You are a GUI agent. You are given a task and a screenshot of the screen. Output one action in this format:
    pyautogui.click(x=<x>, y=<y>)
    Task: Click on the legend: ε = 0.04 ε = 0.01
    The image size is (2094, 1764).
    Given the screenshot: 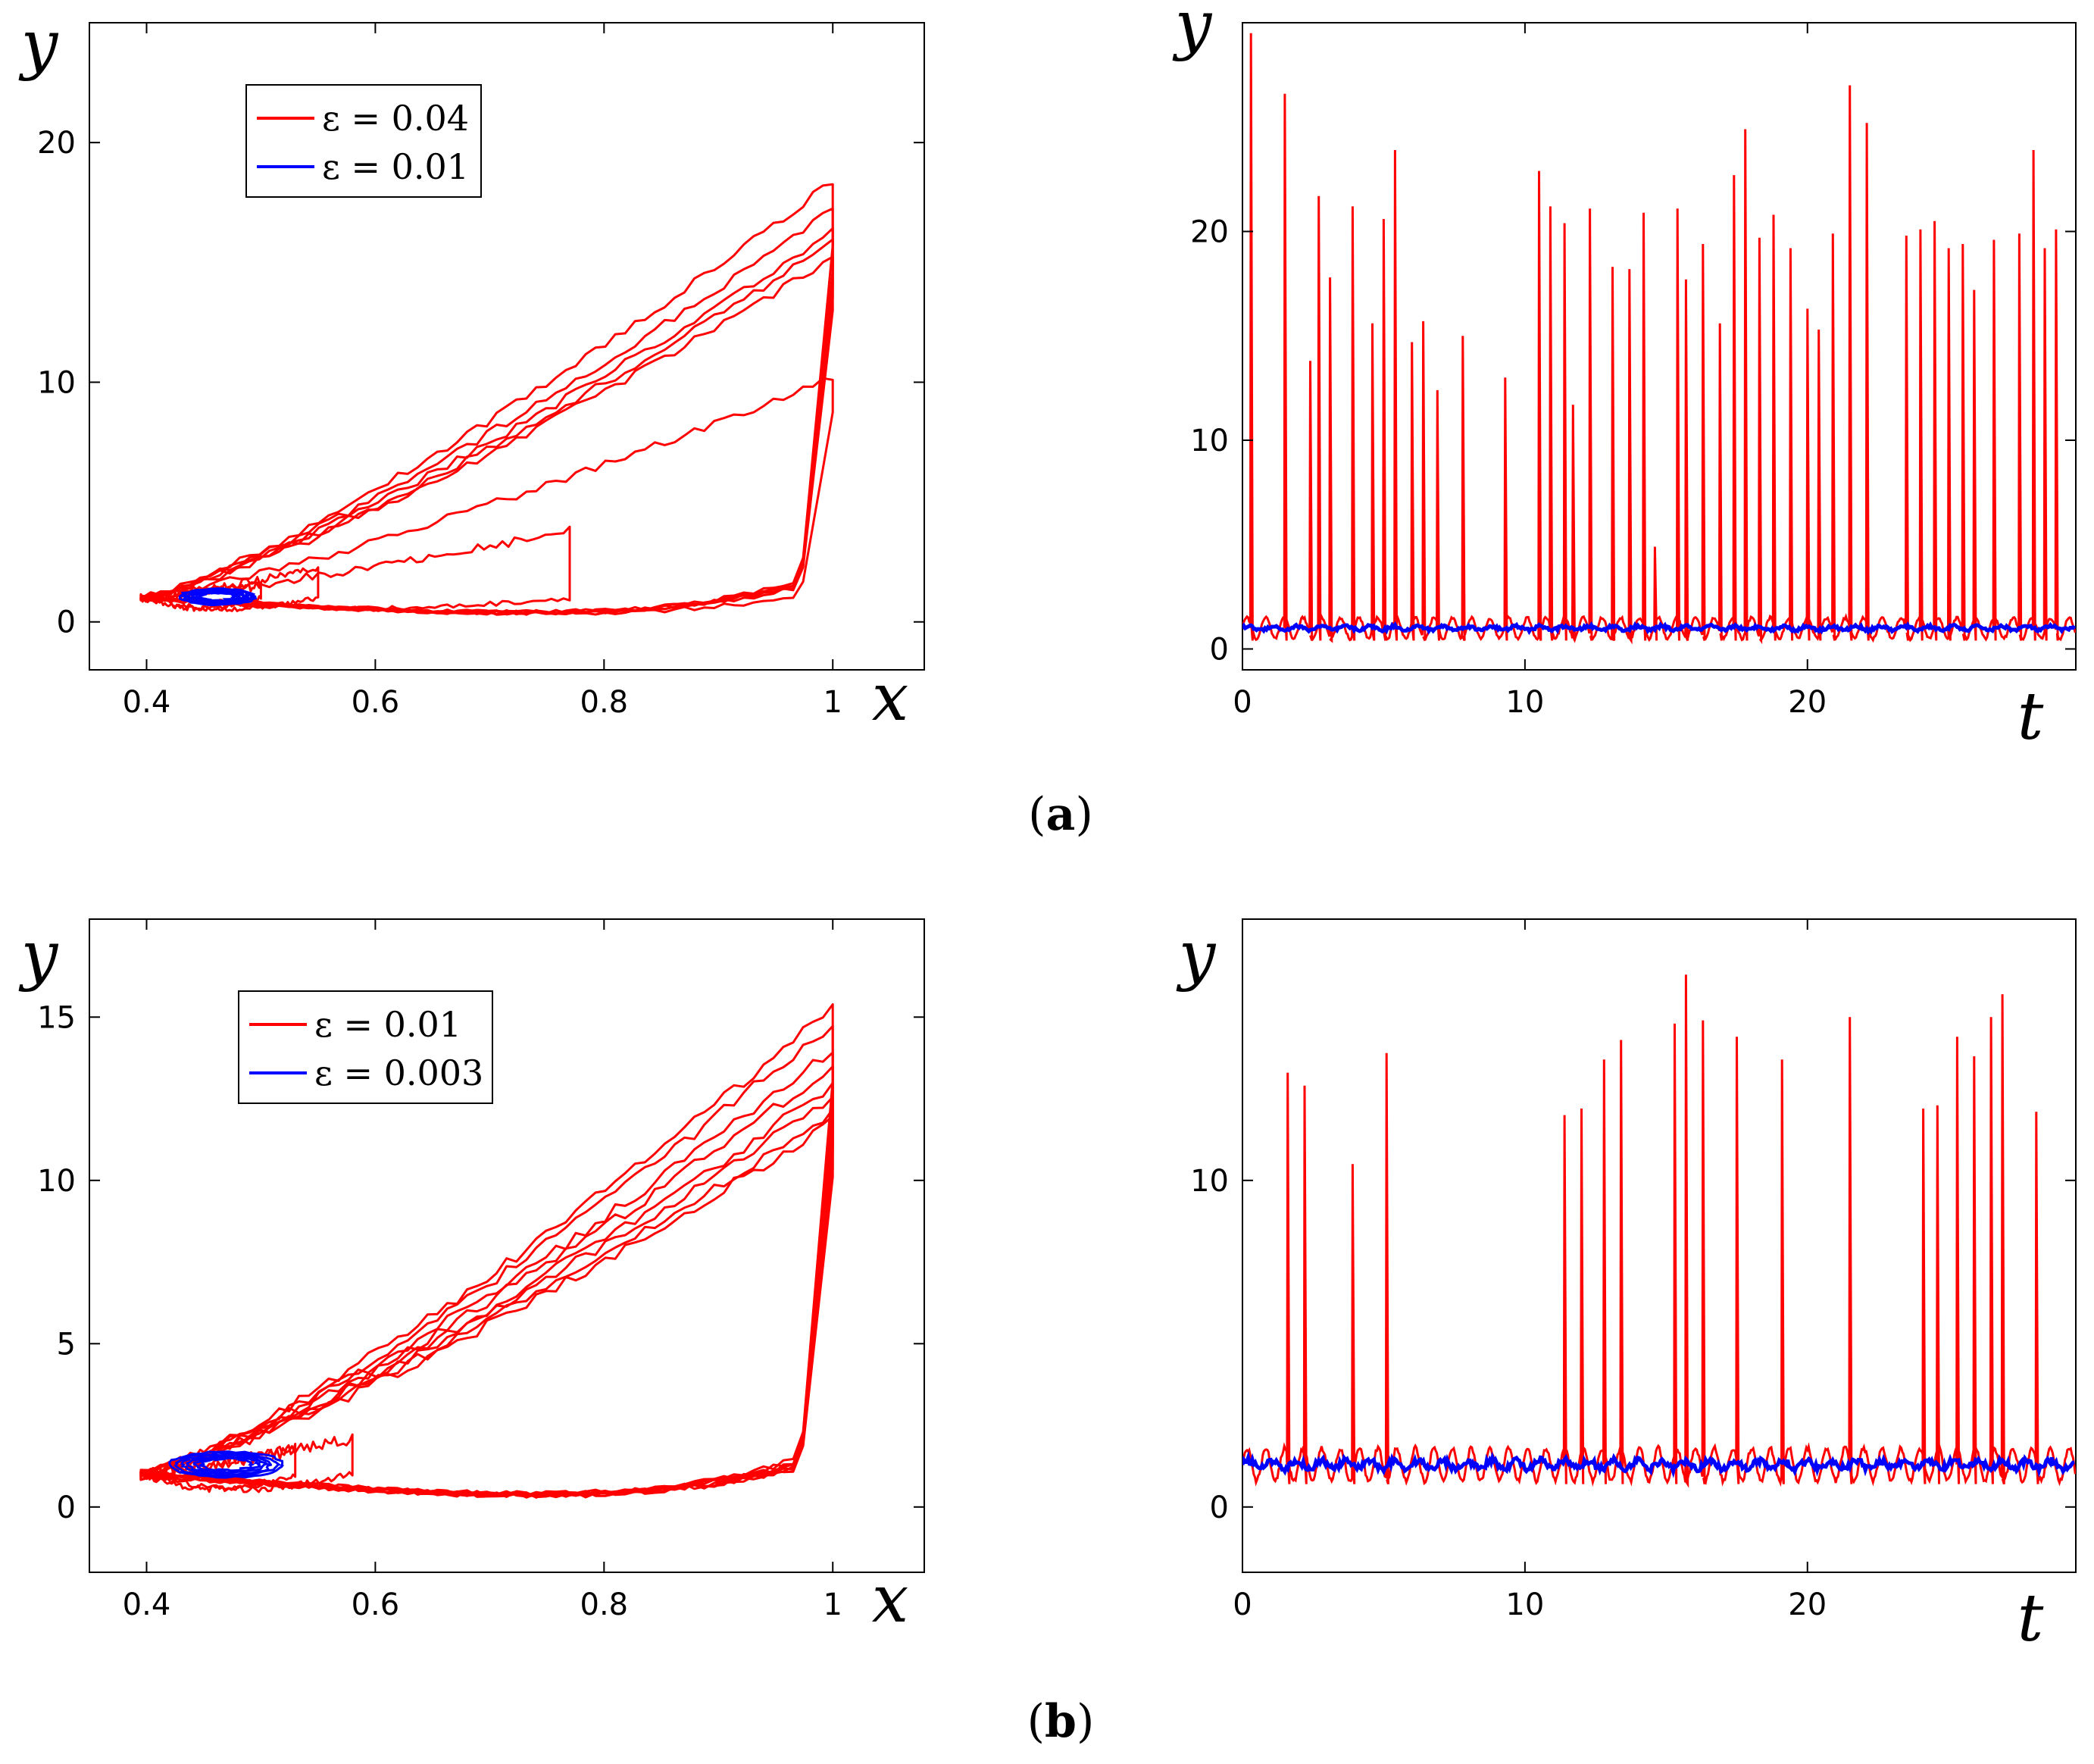 What is the action you would take?
    pyautogui.click(x=364, y=141)
    